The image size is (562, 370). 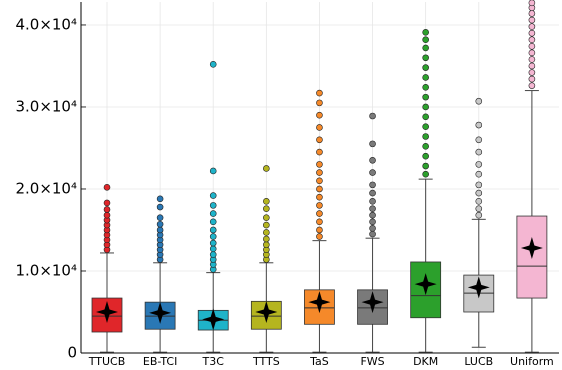 What do you see at coordinates (425, 361) in the screenshot?
I see `x-tick-label: DKM` at bounding box center [425, 361].